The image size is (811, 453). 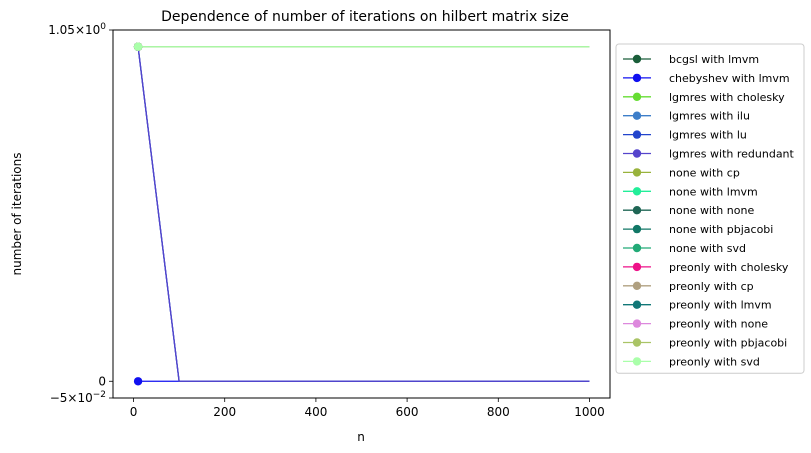 What do you see at coordinates (407, 412) in the screenshot?
I see `x-tick-label: 600` at bounding box center [407, 412].